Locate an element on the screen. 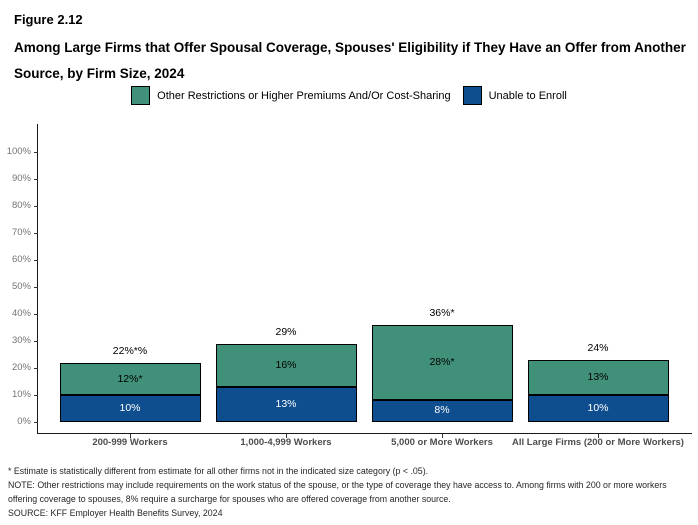  legend-item-unable-to-enroll: Unable to Enroll is located at coordinates (514, 95).